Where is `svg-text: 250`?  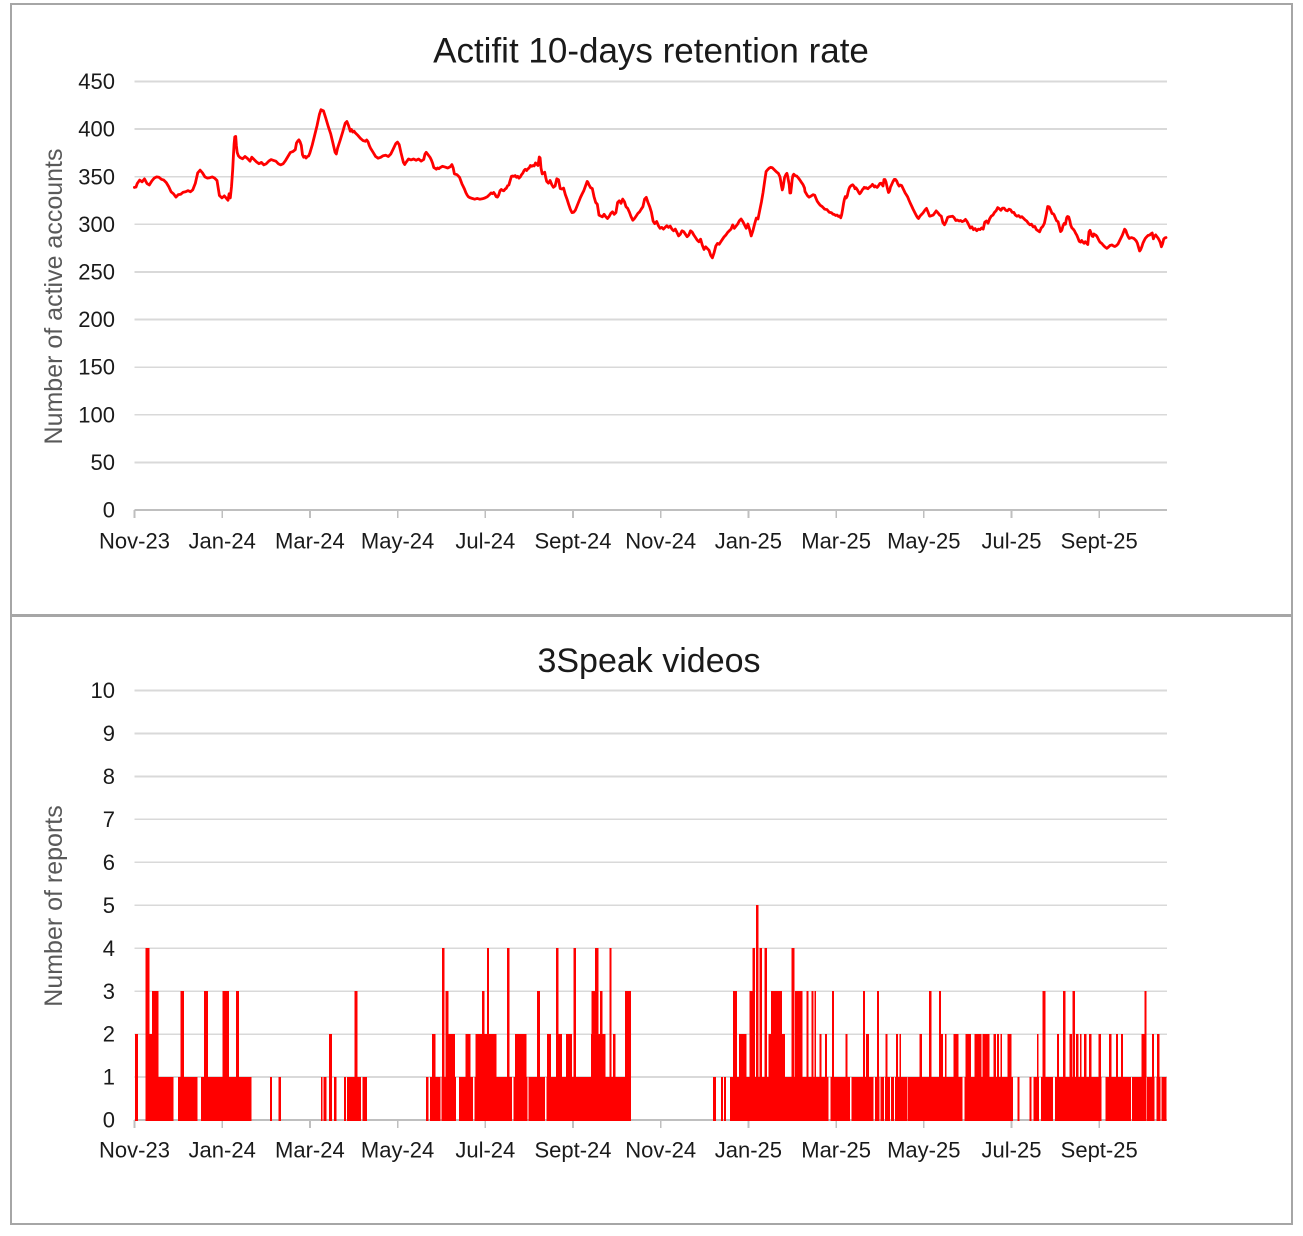 svg-text: 250 is located at coordinates (96, 272).